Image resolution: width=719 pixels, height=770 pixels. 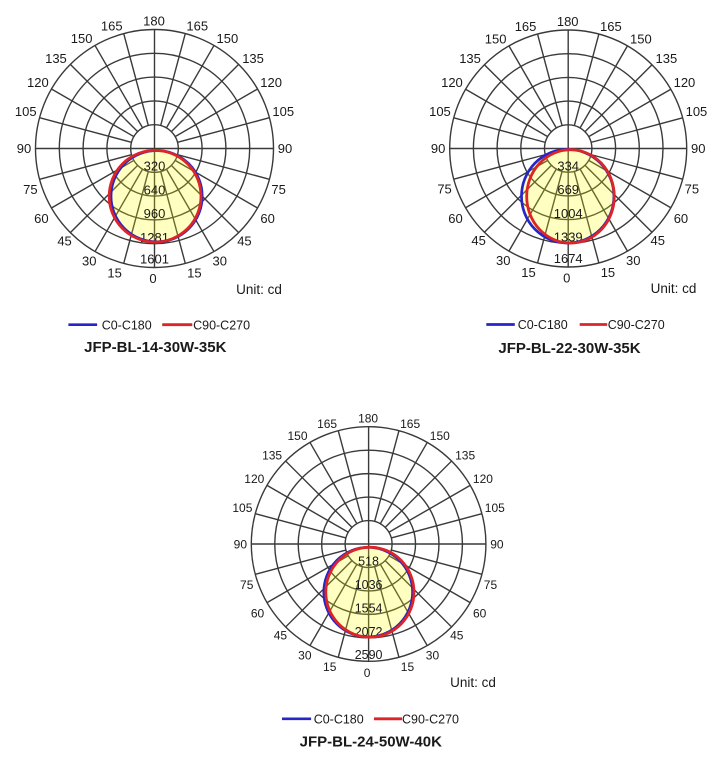 I want to click on svg-text: 1554, so click(x=369, y=609).